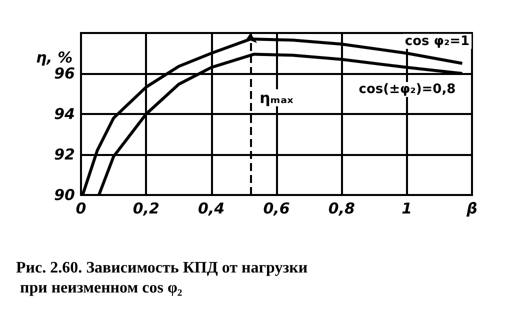  What do you see at coordinates (276, 209) in the screenshot?
I see `x-tick-label: 0,6` at bounding box center [276, 209].